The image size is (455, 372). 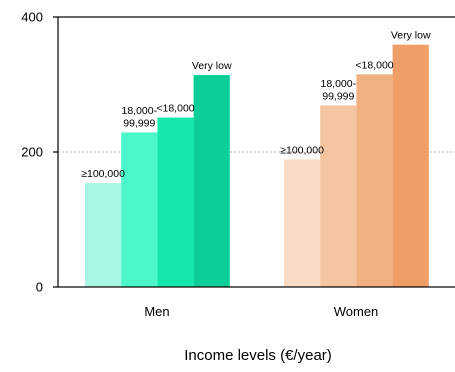 What do you see at coordinates (39, 287) in the screenshot?
I see `y-tick-label: 0` at bounding box center [39, 287].